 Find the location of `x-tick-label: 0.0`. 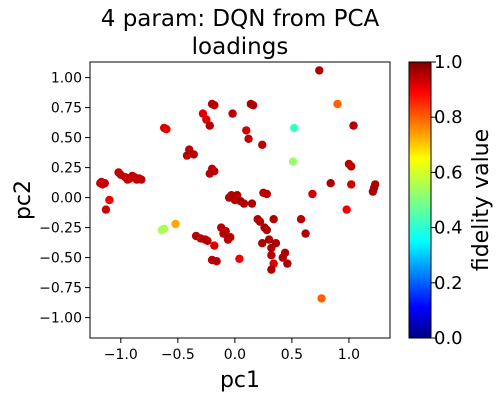

x-tick-label: 0.0 is located at coordinates (235, 355).